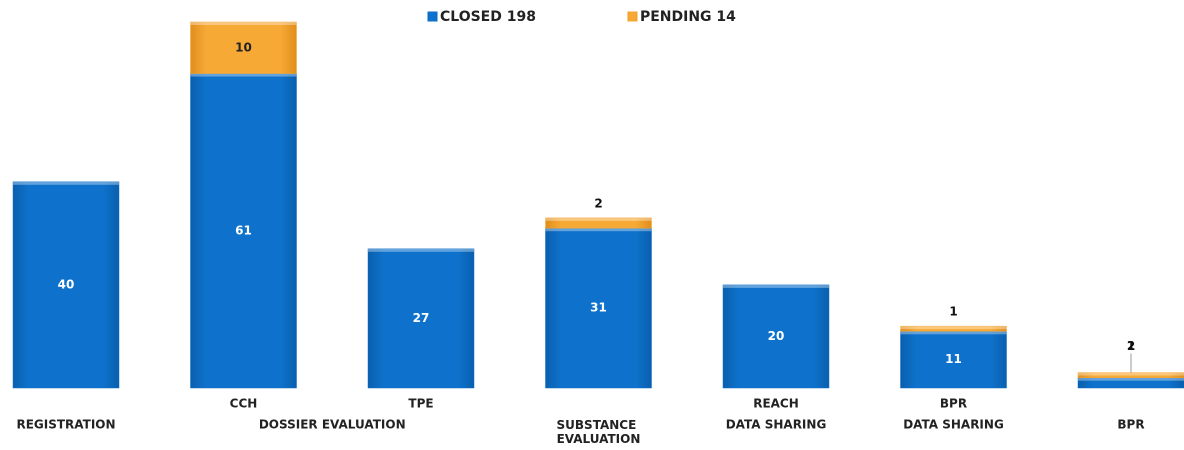 This screenshot has width=1184, height=450. I want to click on group-label: BPR, so click(1130, 425).